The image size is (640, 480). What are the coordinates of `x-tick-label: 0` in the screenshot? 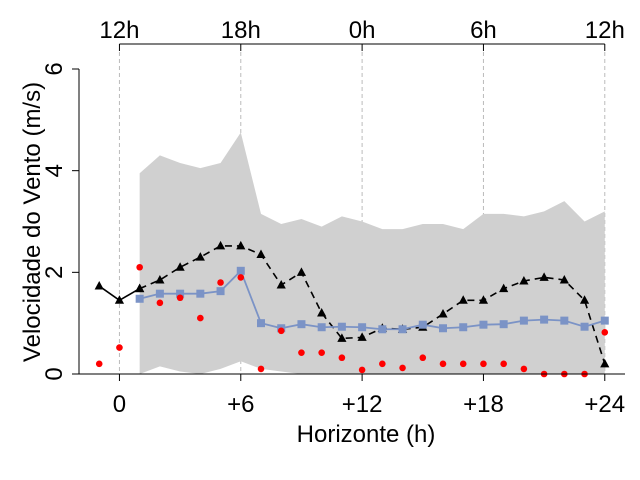 It's located at (119, 404).